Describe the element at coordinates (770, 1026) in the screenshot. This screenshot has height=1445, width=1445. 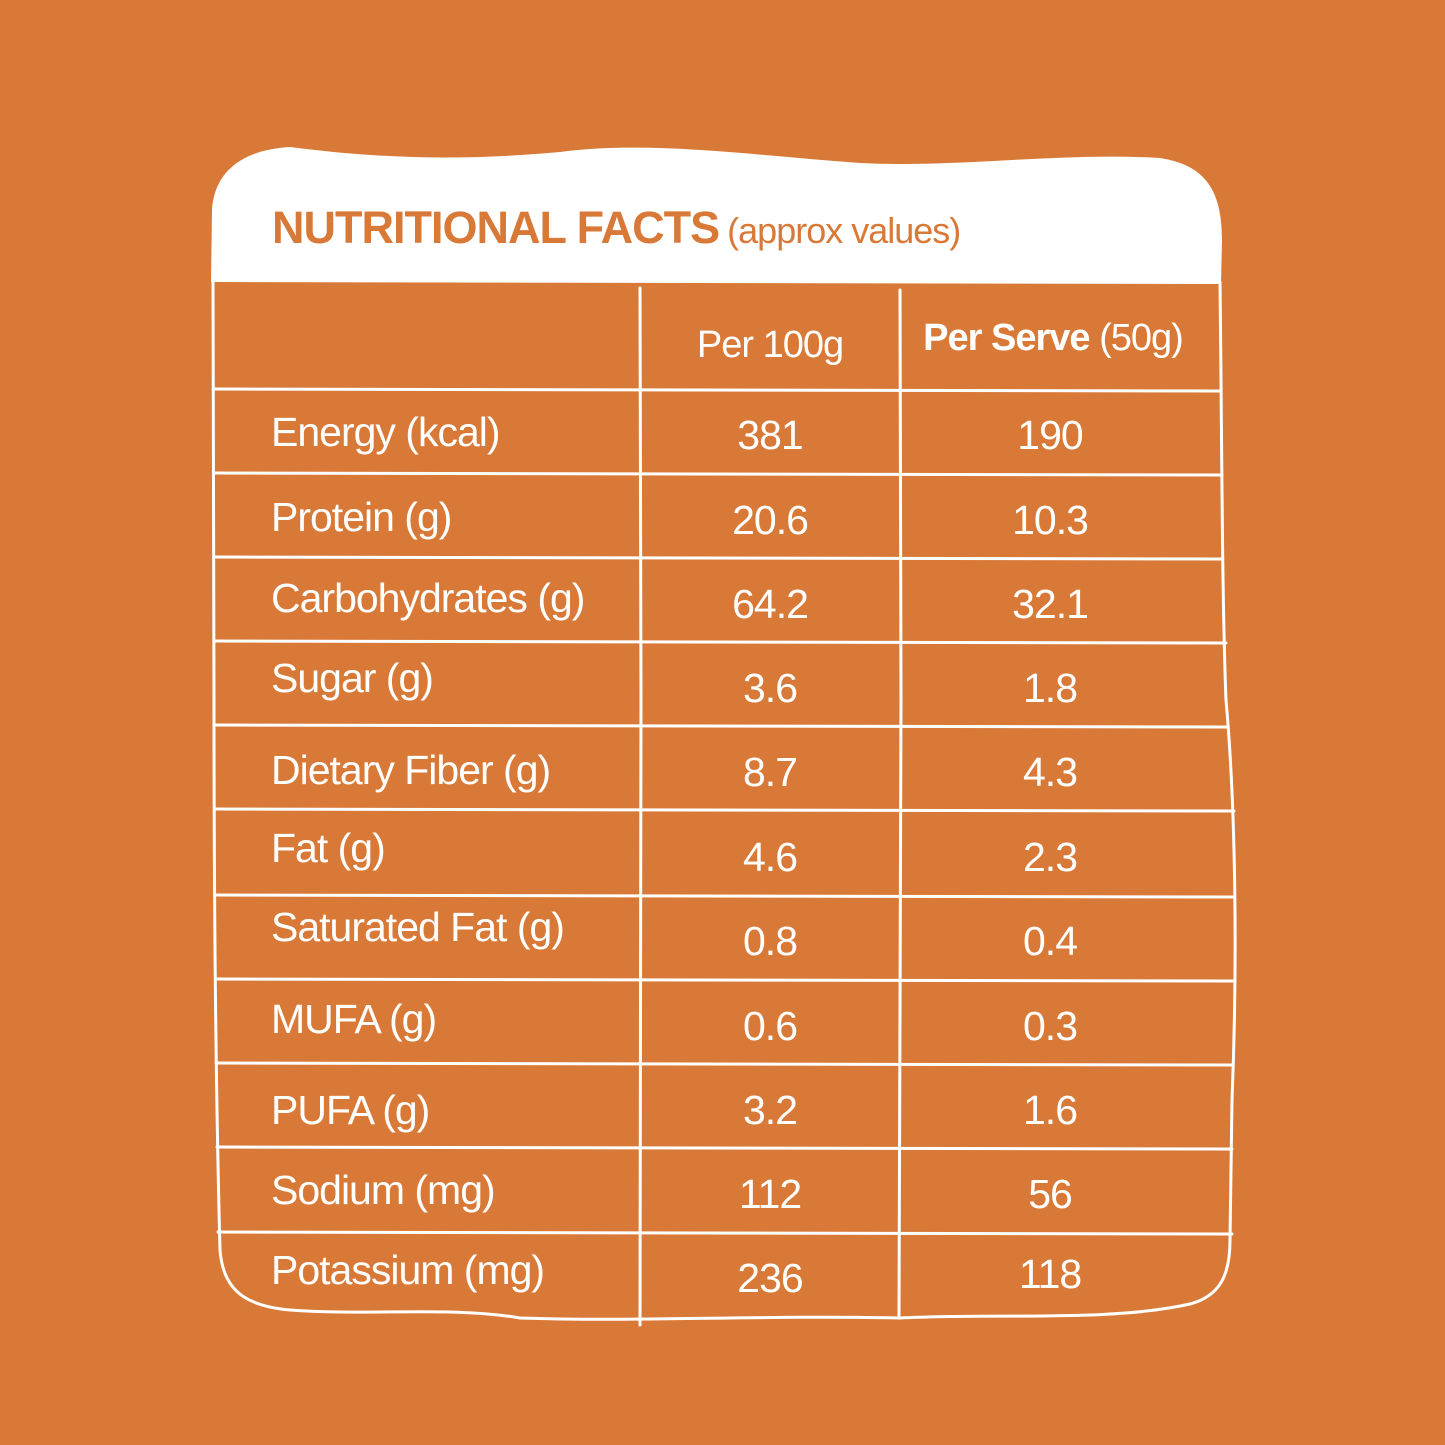
I see `row-value-per-100g: 0.6` at that location.